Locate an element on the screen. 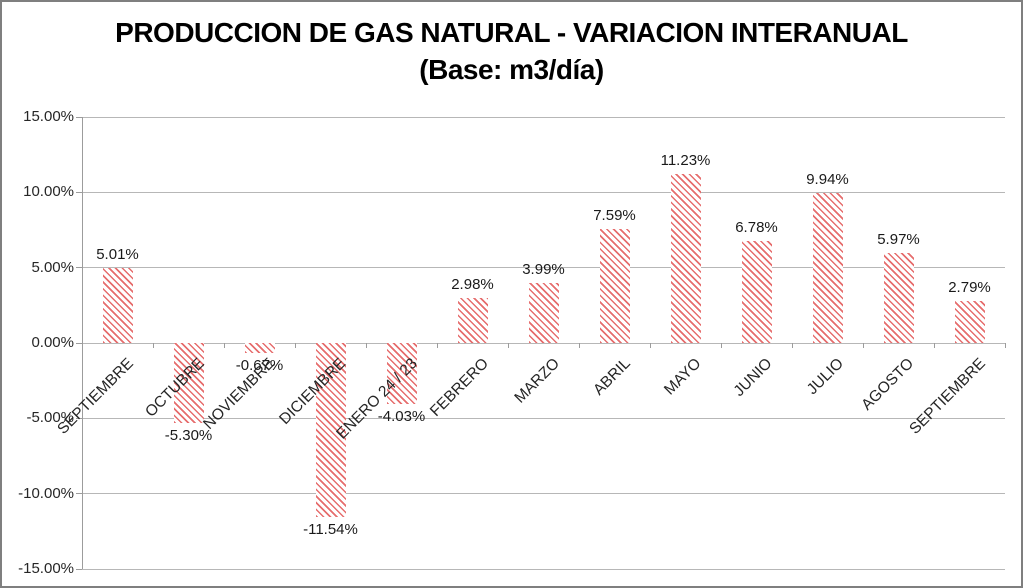 The height and width of the screenshot is (588, 1023). x-axis-category-label: JULIO is located at coordinates (825, 377).